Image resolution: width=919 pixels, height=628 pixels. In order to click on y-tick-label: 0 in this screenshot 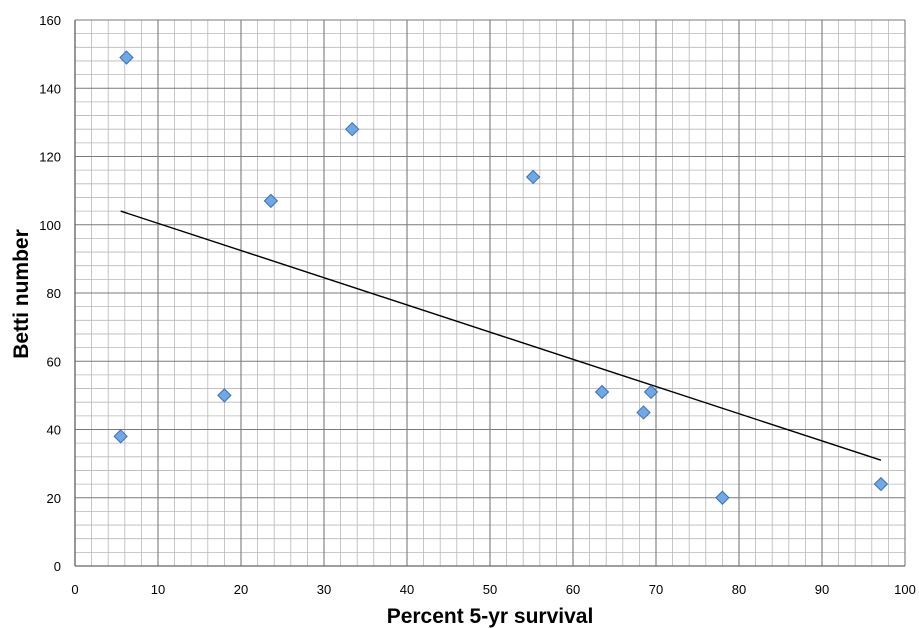, I will do `click(57, 566)`.